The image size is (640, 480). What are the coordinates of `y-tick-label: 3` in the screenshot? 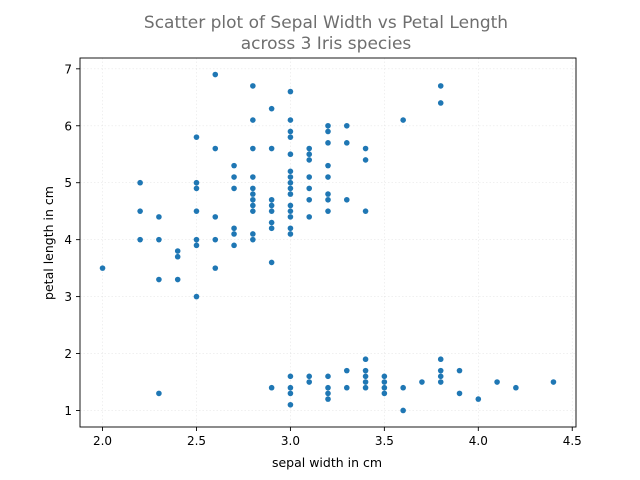 It's located at (68, 297).